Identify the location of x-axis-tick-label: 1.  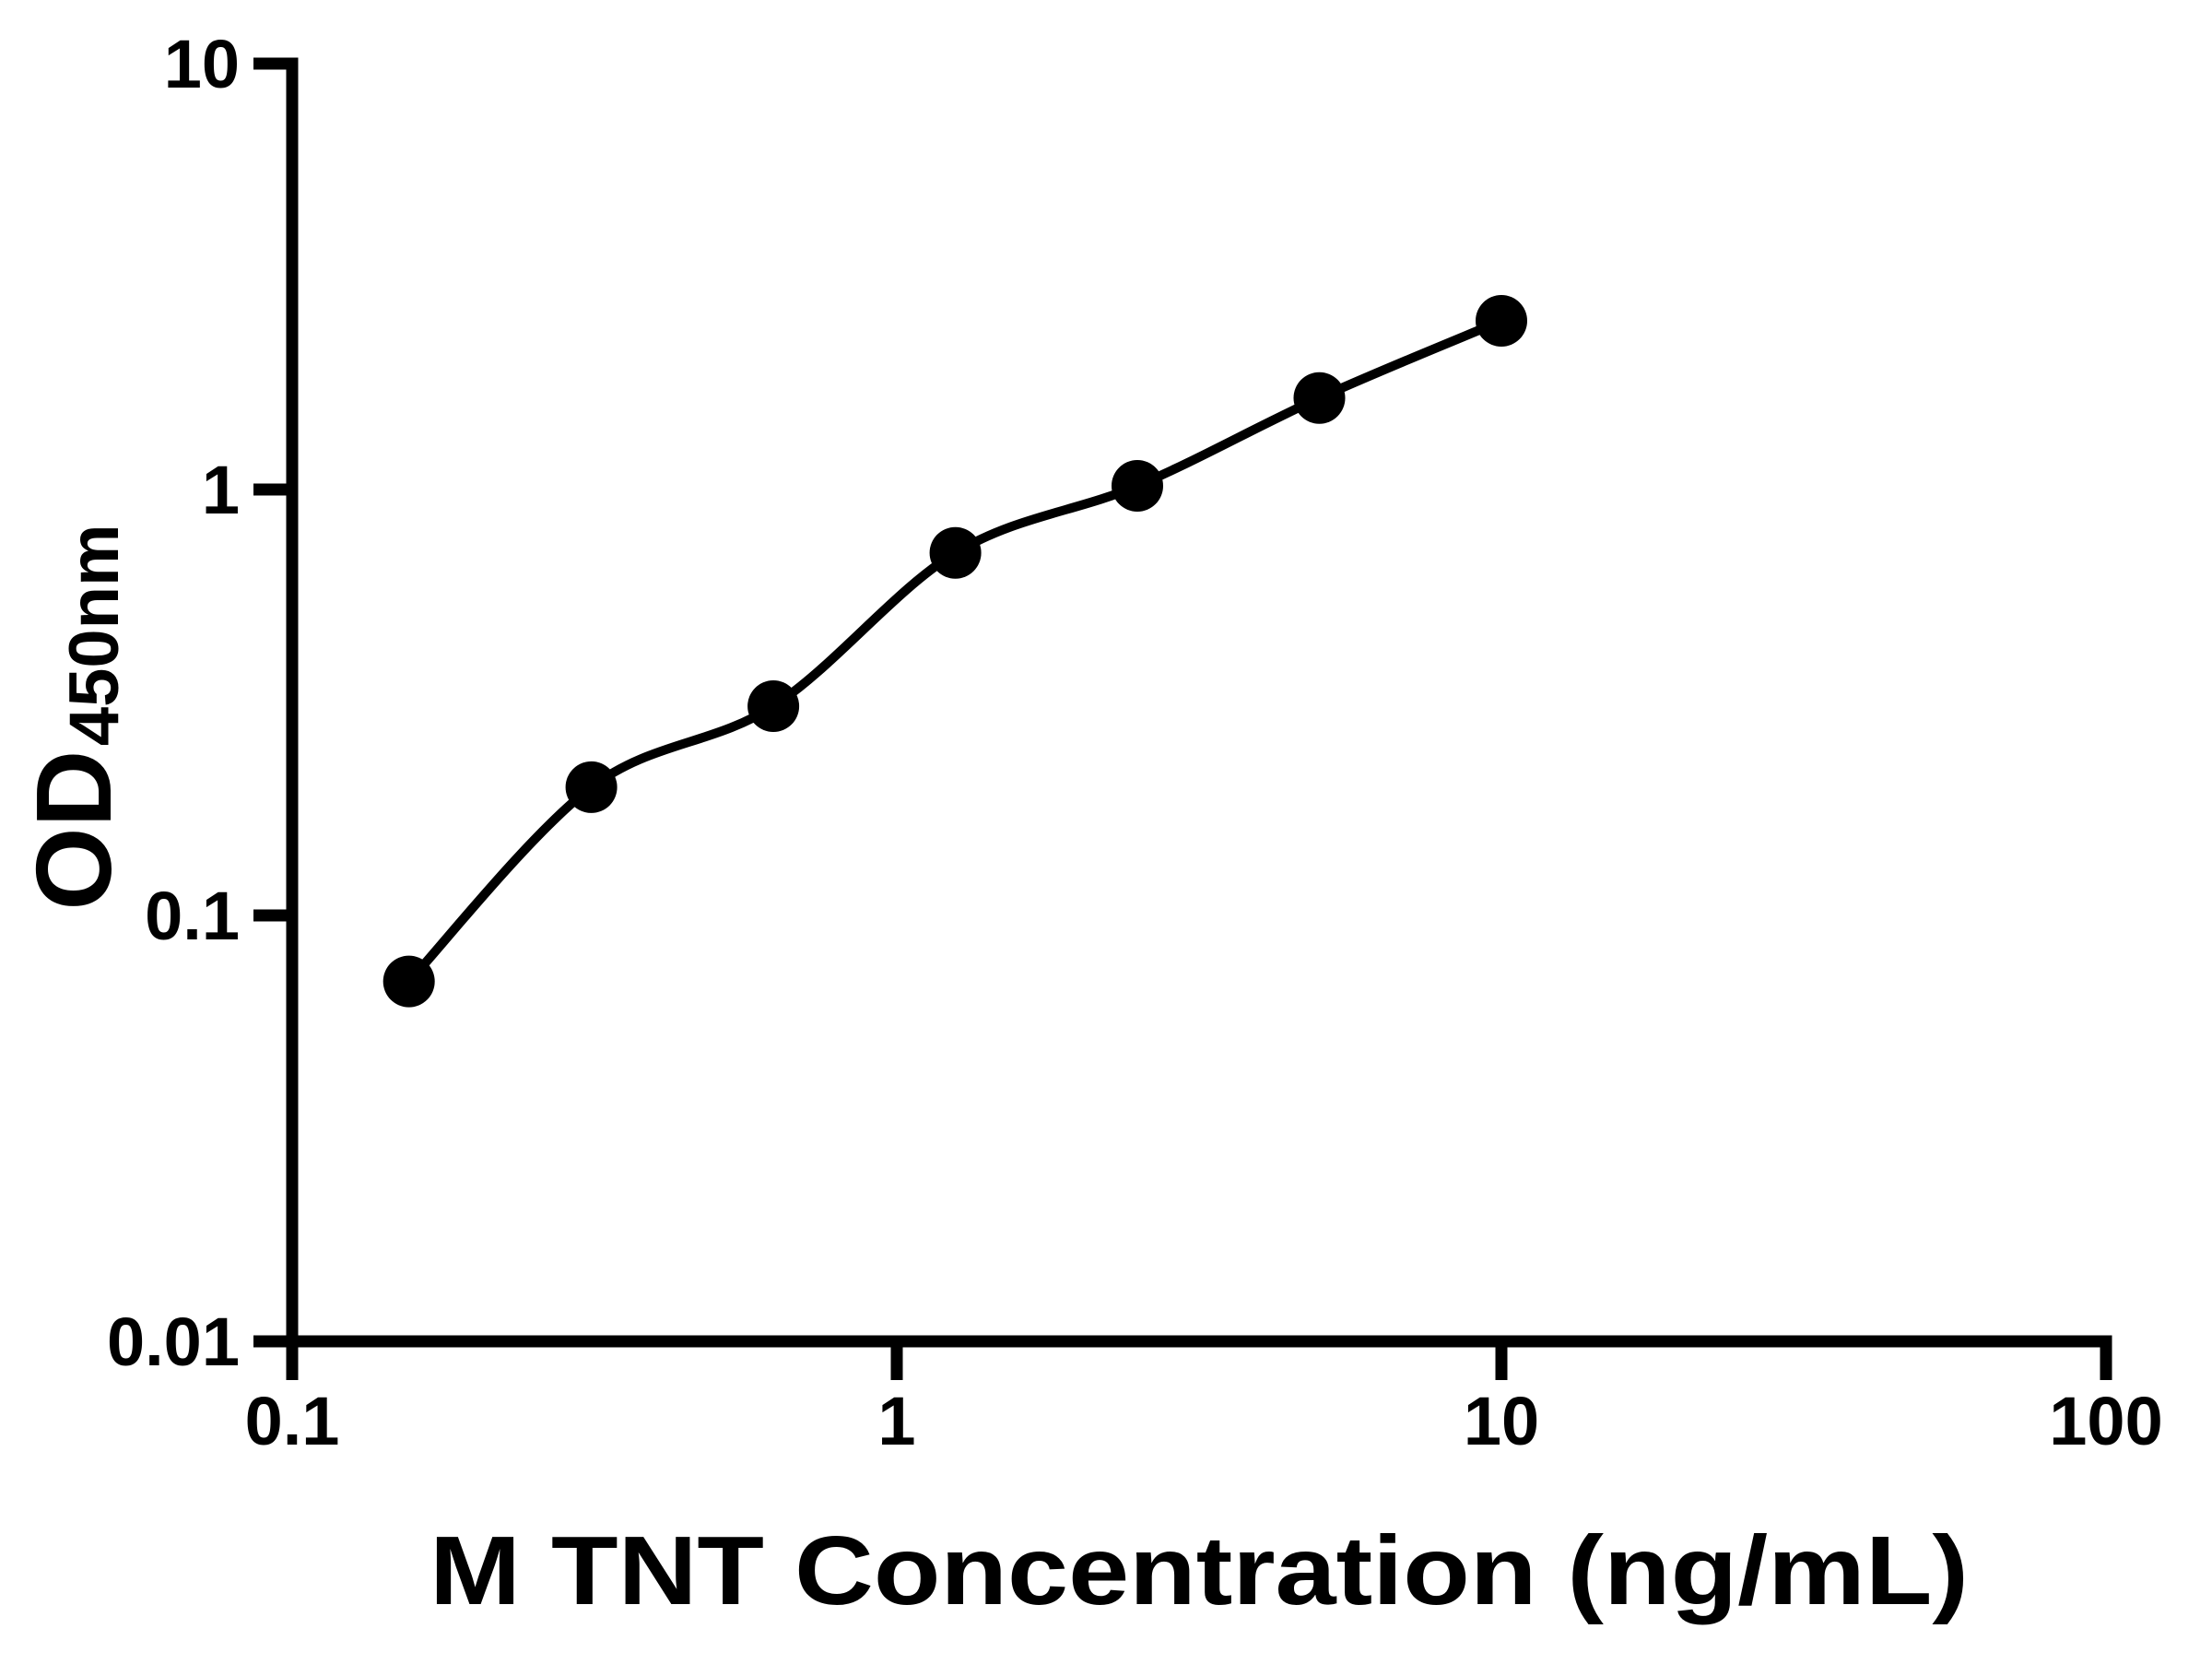
(896, 1421).